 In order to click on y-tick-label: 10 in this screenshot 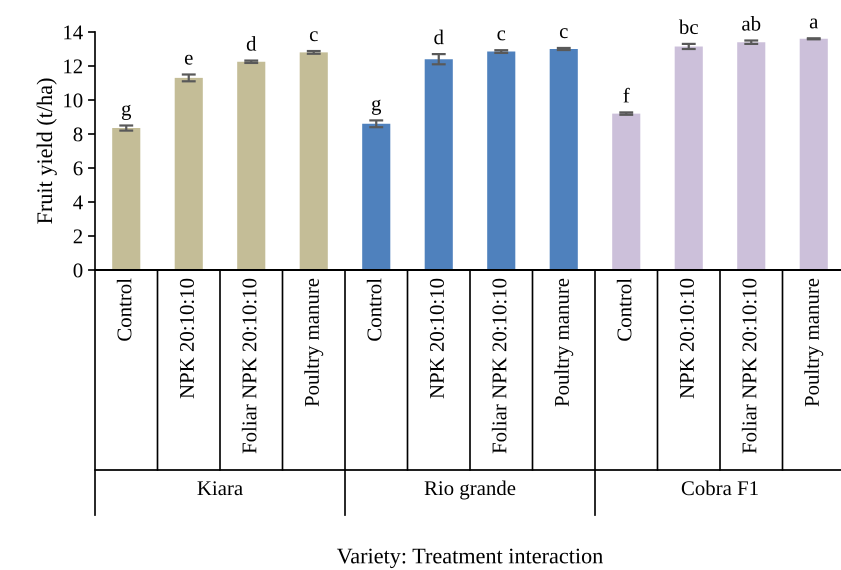, I will do `click(73, 100)`.